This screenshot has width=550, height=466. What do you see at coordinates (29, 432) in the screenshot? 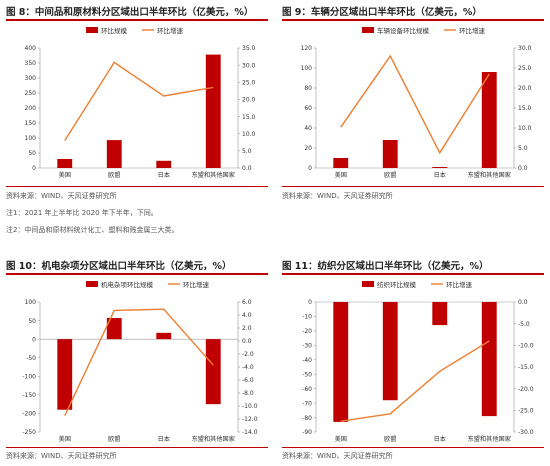
I see `left-tick-label: -250` at bounding box center [29, 432].